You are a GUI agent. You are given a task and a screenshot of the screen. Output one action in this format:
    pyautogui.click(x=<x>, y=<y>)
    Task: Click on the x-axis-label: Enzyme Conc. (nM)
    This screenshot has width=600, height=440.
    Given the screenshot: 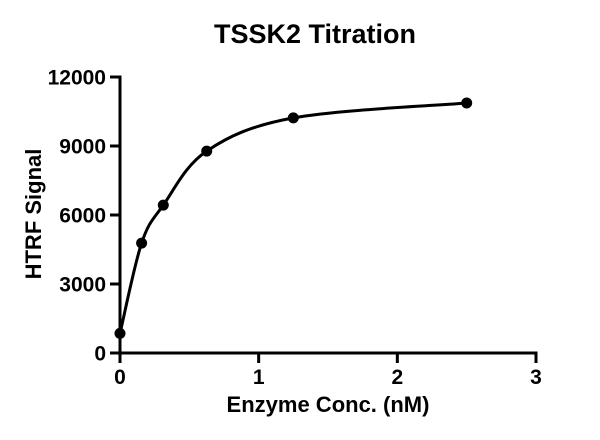 What is the action you would take?
    pyautogui.click(x=328, y=404)
    